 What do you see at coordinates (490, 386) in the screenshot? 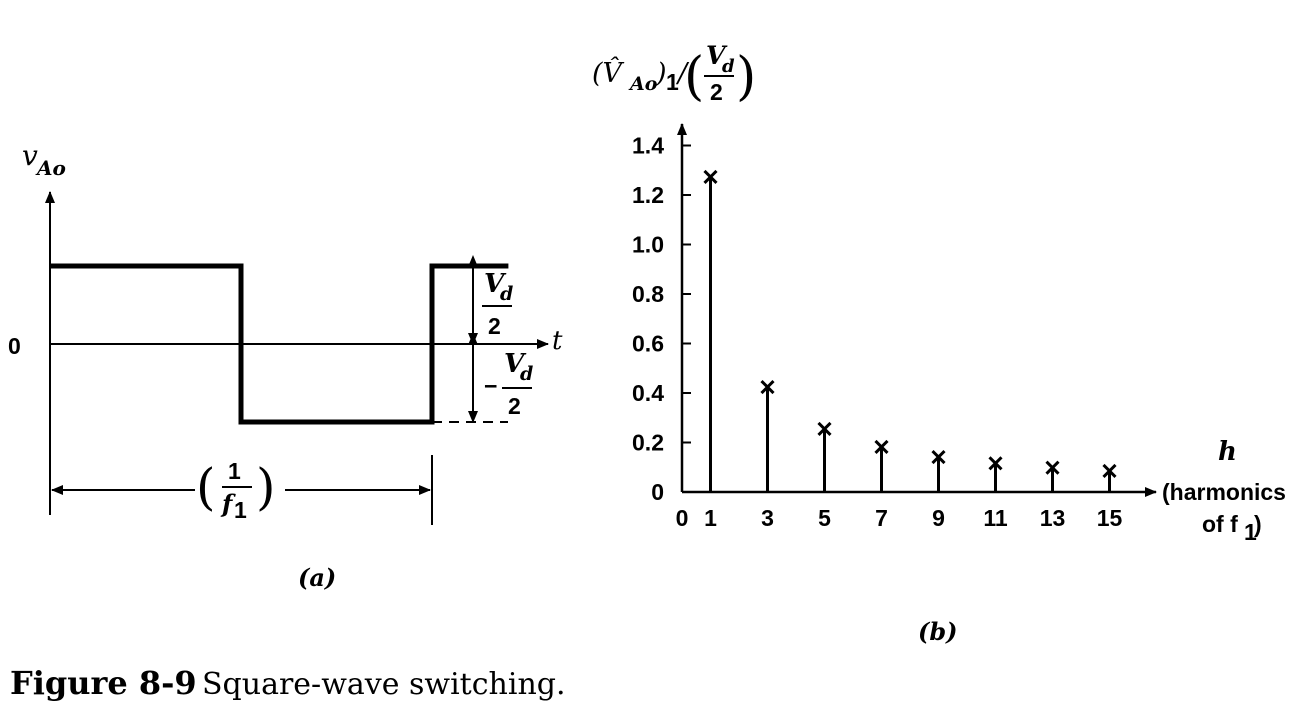
I see `lower-level-sign: −` at bounding box center [490, 386].